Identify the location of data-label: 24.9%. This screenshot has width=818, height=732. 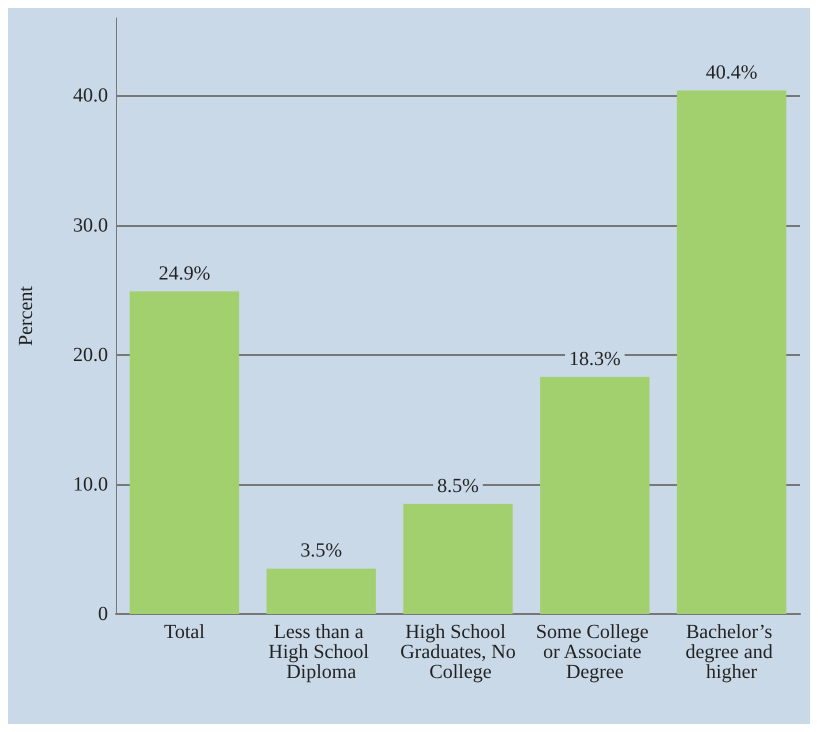
(184, 273).